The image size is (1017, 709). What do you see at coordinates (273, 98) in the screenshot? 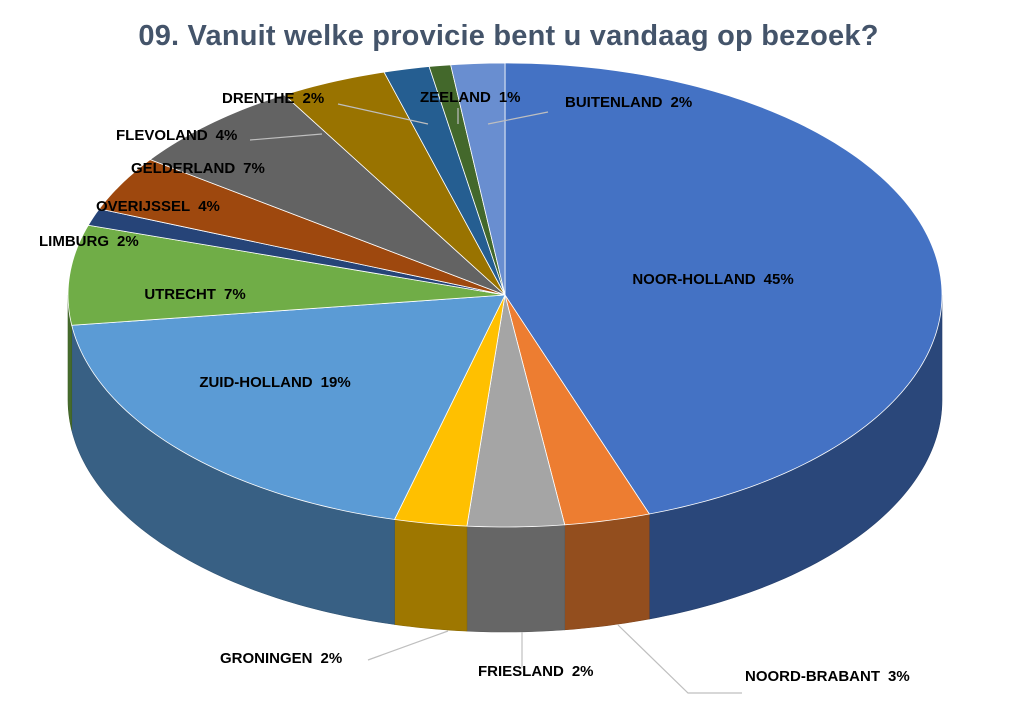
I see `slice-label-drenthe: DRENTHE 2%` at bounding box center [273, 98].